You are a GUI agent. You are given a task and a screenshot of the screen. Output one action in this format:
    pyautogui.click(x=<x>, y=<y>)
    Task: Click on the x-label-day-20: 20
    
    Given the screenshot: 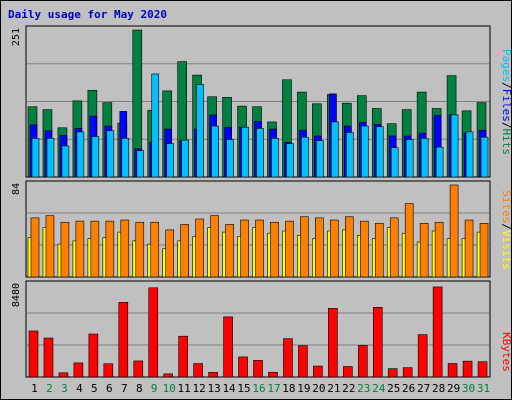 What is the action you would take?
    pyautogui.click(x=318, y=388)
    